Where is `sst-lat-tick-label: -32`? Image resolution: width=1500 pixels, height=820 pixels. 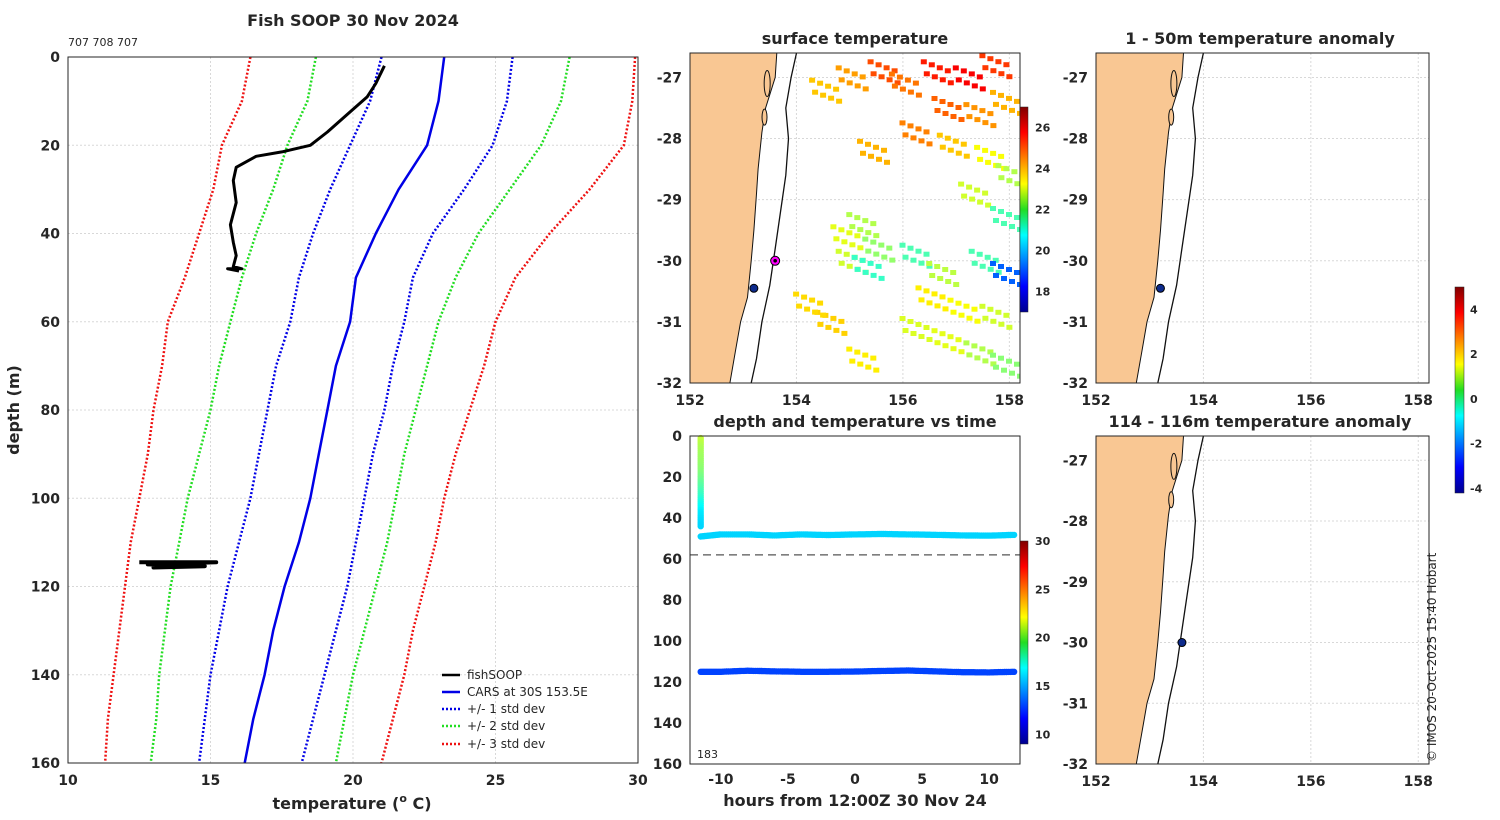 sst-lat-tick-label: -32 is located at coordinates (669, 384).